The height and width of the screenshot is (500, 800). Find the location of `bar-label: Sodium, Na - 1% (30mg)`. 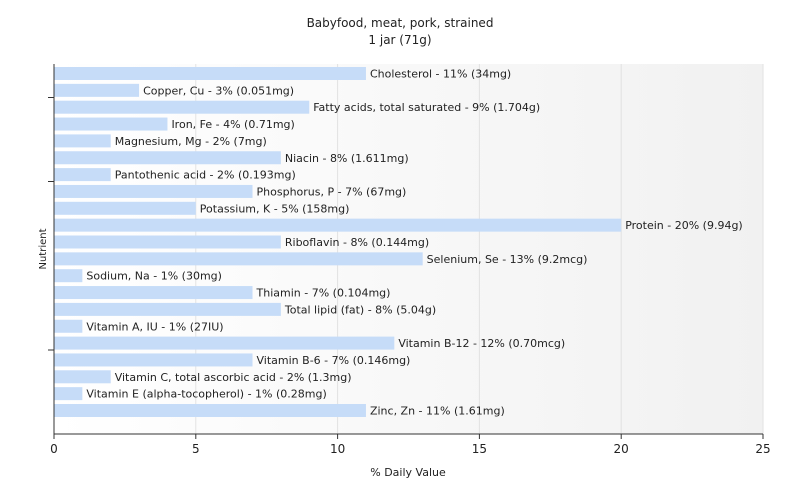

bar-label: Sodium, Na - 1% (30mg) is located at coordinates (154, 276).